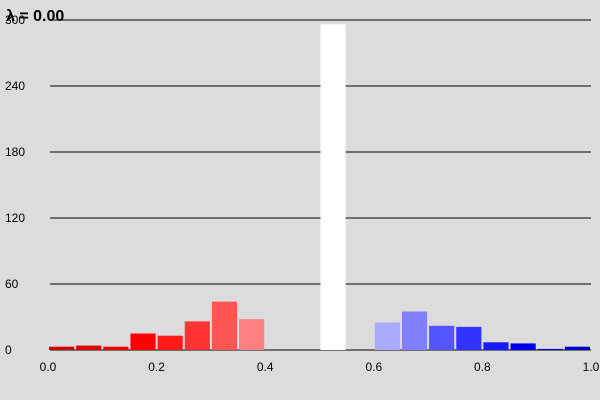 The height and width of the screenshot is (400, 600). Describe the element at coordinates (15, 20) in the screenshot. I see `y-tick-label: 300` at that location.